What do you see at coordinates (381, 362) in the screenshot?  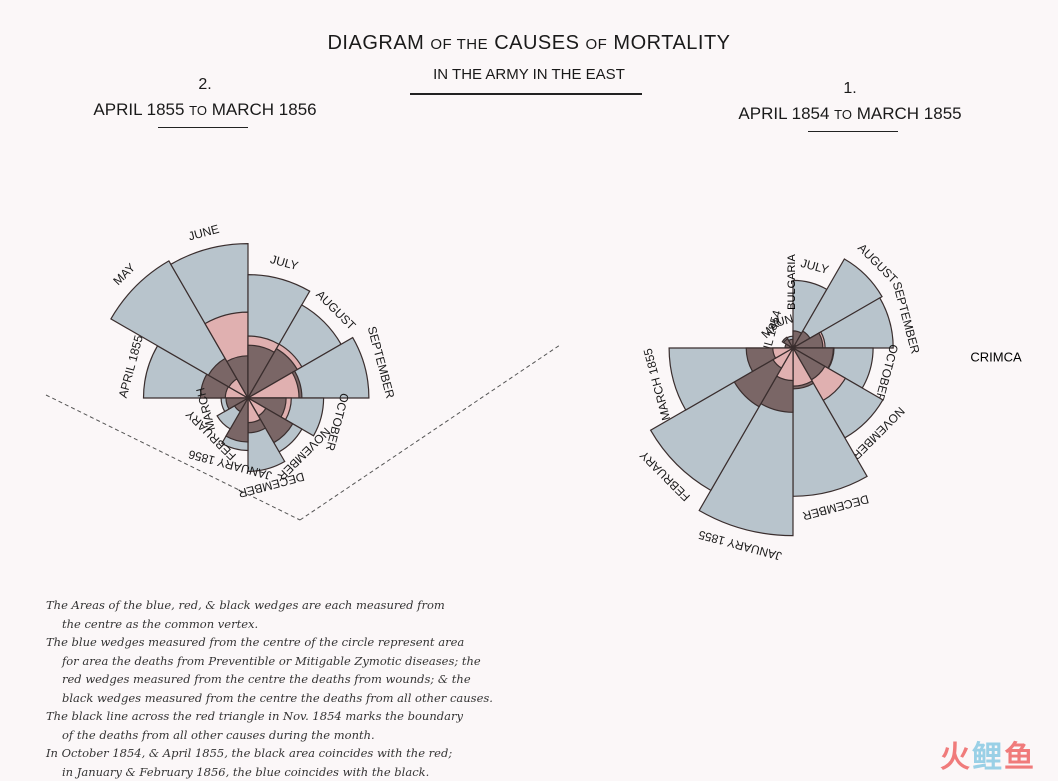 I see `rose1855-month-label: SEPTEMBER` at bounding box center [381, 362].